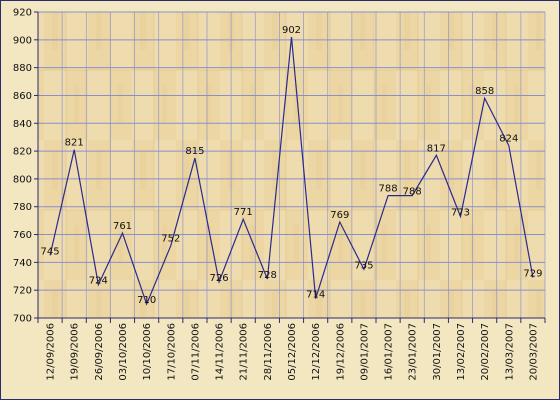 The image size is (560, 400). I want to click on y-tick-label: 840, so click(22, 124).